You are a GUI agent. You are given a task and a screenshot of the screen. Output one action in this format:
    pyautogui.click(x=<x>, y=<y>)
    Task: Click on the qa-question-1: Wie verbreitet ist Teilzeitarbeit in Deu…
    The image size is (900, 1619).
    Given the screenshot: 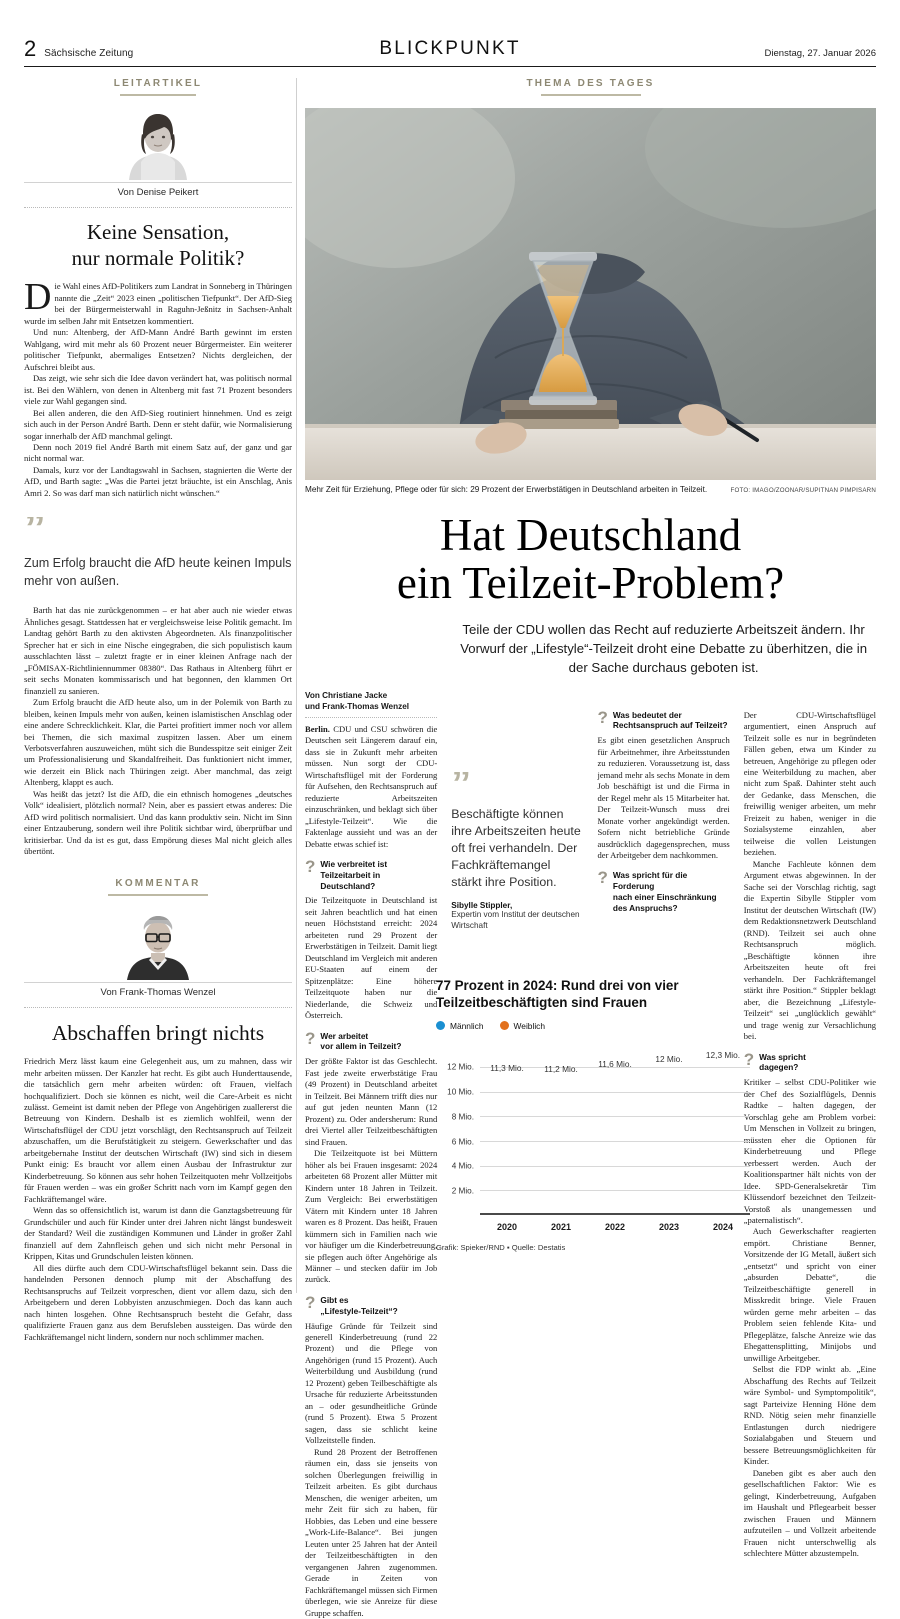 What is the action you would take?
    pyautogui.click(x=354, y=875)
    